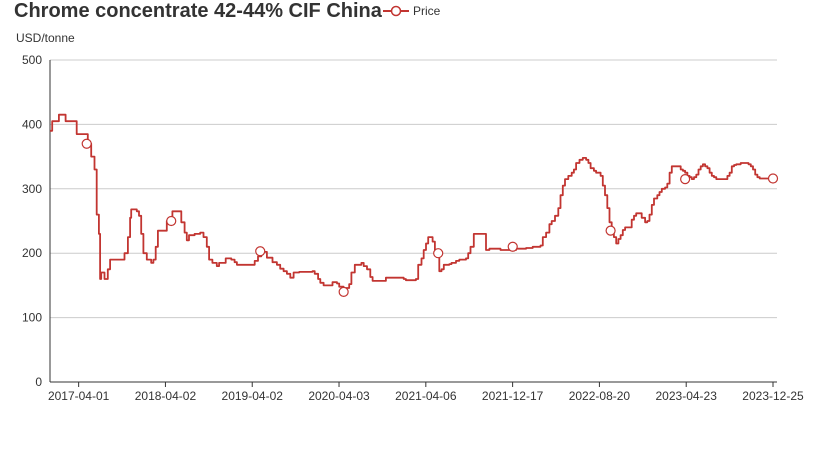 The image size is (826, 455). What do you see at coordinates (513, 396) in the screenshot?
I see `x-tick-label: 2021-12-17` at bounding box center [513, 396].